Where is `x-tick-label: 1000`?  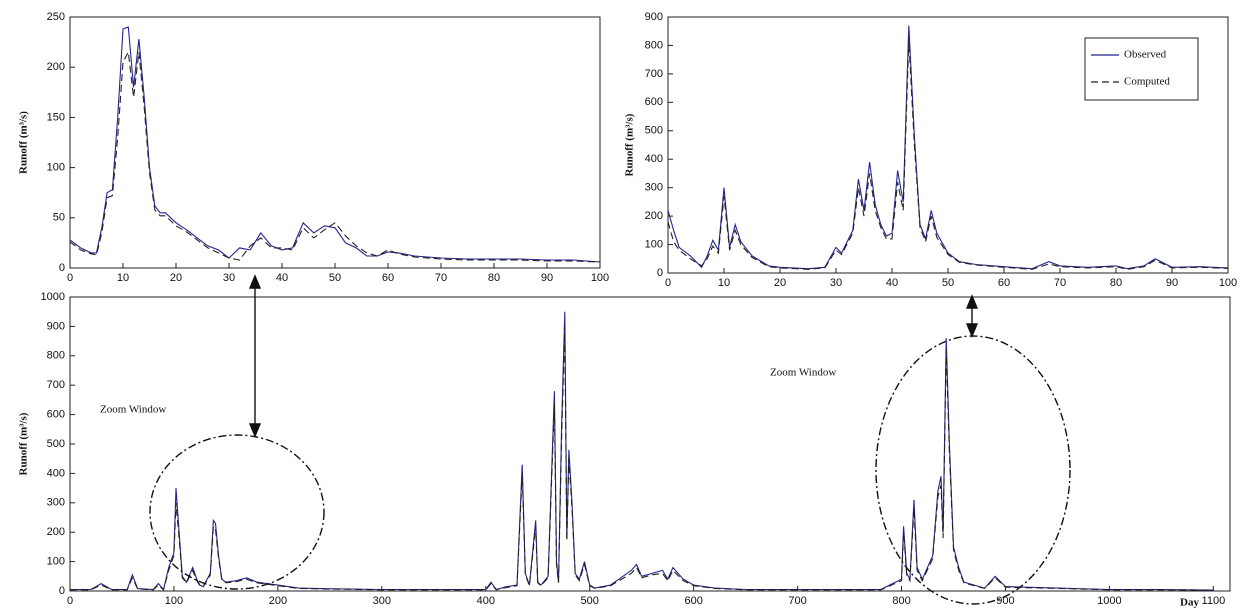 x-tick-label: 1000 is located at coordinates (1109, 601).